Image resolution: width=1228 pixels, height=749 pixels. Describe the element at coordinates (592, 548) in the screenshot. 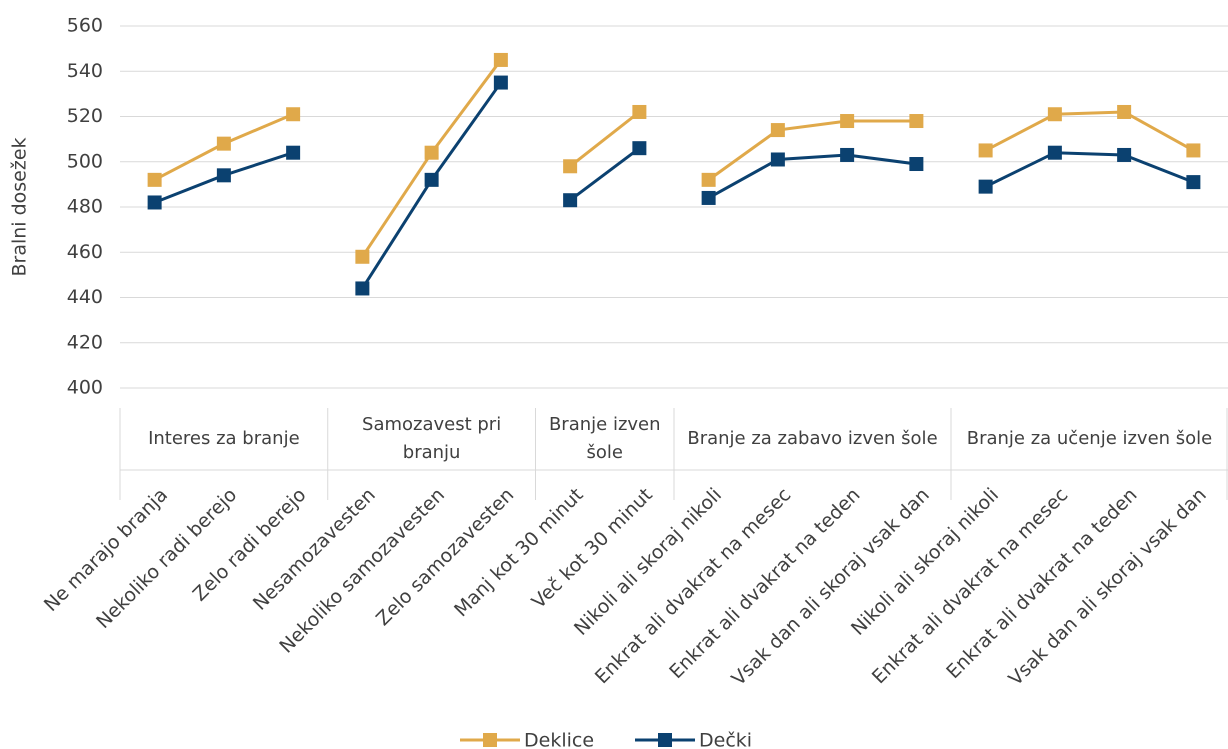

I see `x-tick-label: Več kot 30 minut` at that location.